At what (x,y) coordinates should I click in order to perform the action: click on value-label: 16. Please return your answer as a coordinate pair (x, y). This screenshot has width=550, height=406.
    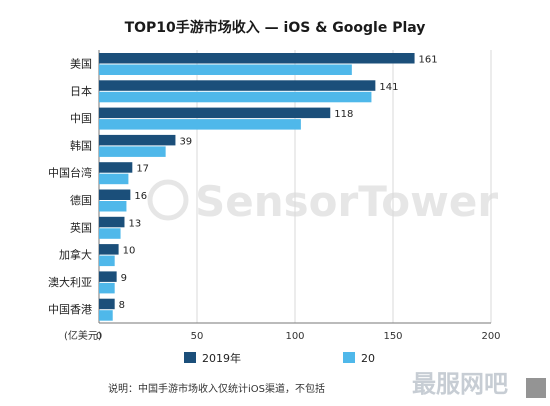
    Looking at the image, I should click on (140, 196).